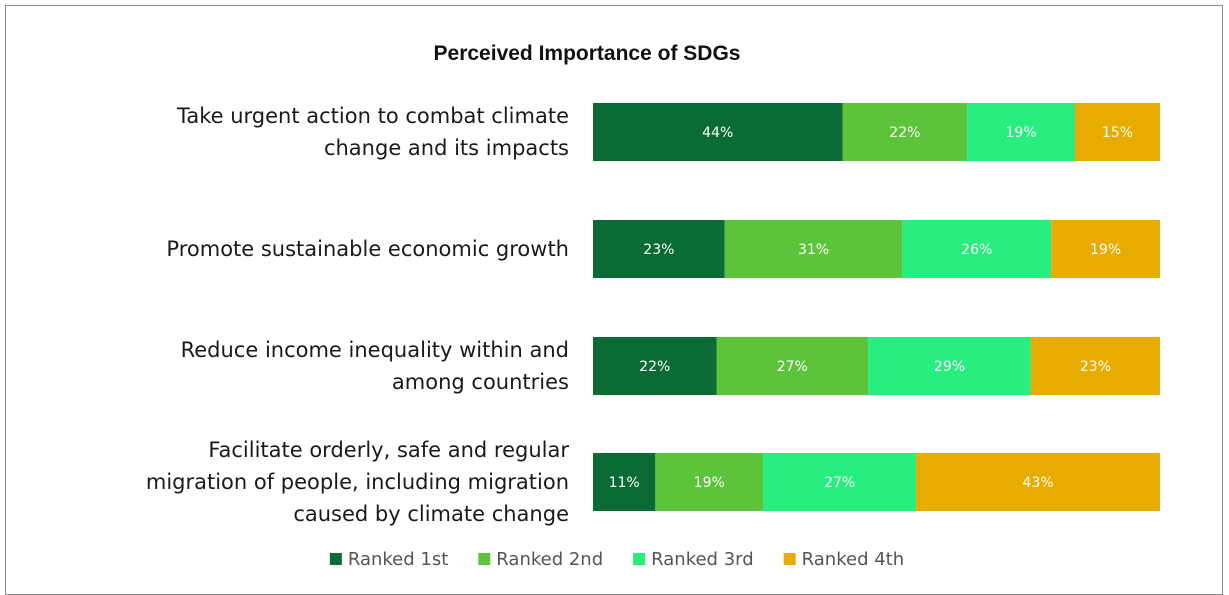 The height and width of the screenshot is (595, 1229). Describe the element at coordinates (375, 350) in the screenshot. I see `category-label: Reduce income inequality within and` at that location.